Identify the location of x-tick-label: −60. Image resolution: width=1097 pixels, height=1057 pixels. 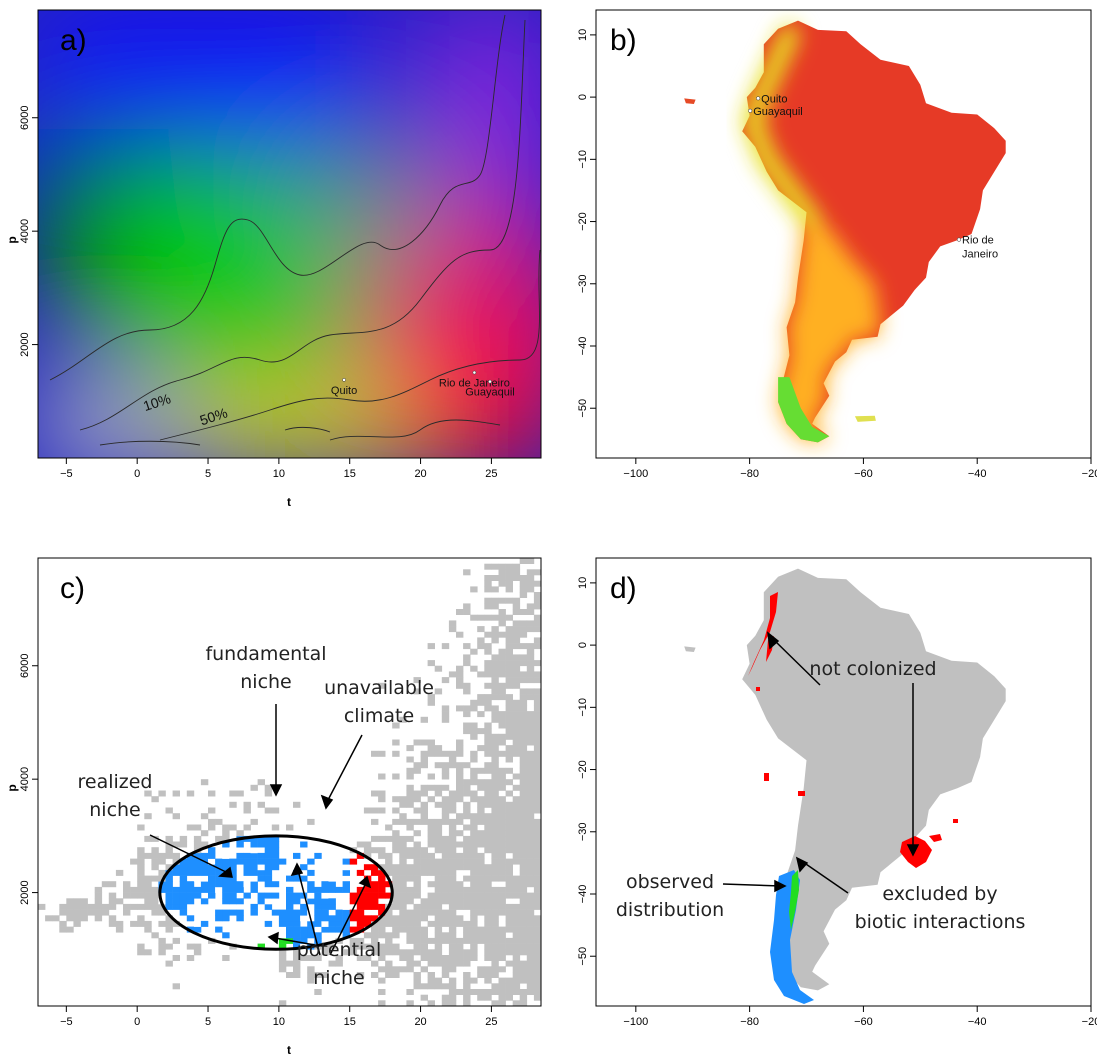
(863, 474).